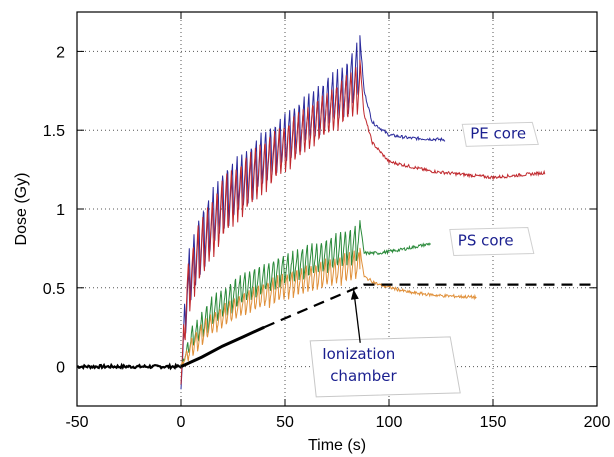  I want to click on ps-core-callout: PS core, so click(492, 242).